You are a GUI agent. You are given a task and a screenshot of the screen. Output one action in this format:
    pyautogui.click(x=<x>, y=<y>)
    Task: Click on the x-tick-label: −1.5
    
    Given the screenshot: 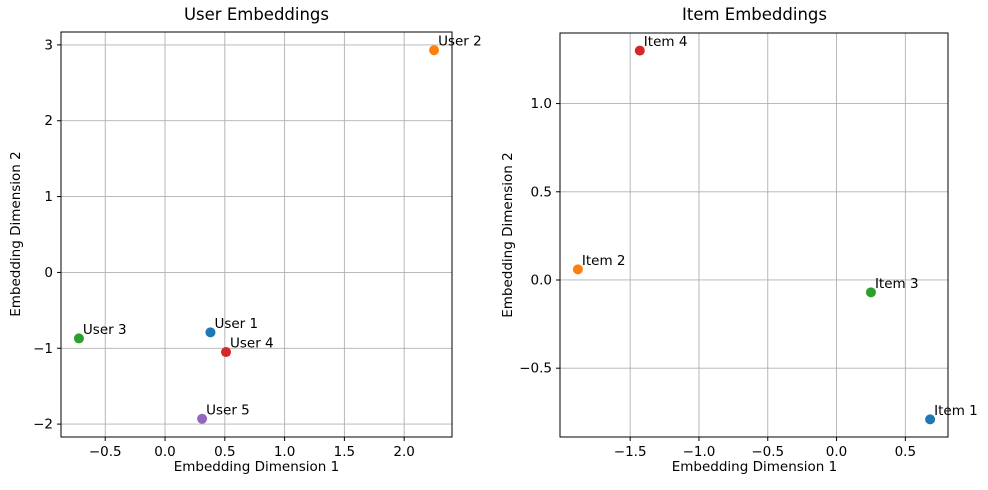 What is the action you would take?
    pyautogui.click(x=630, y=452)
    